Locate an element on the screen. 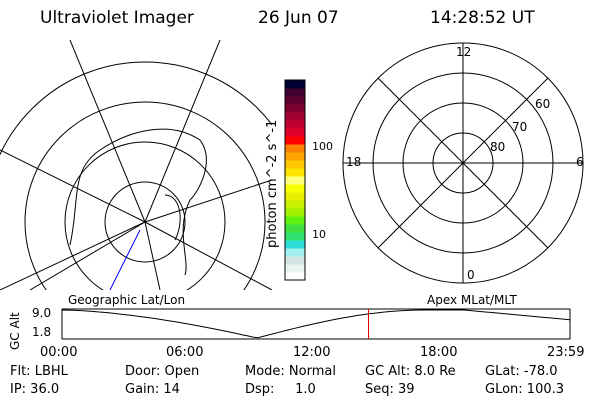 This screenshot has height=400, width=600. lat-80: 80 is located at coordinates (498, 147).